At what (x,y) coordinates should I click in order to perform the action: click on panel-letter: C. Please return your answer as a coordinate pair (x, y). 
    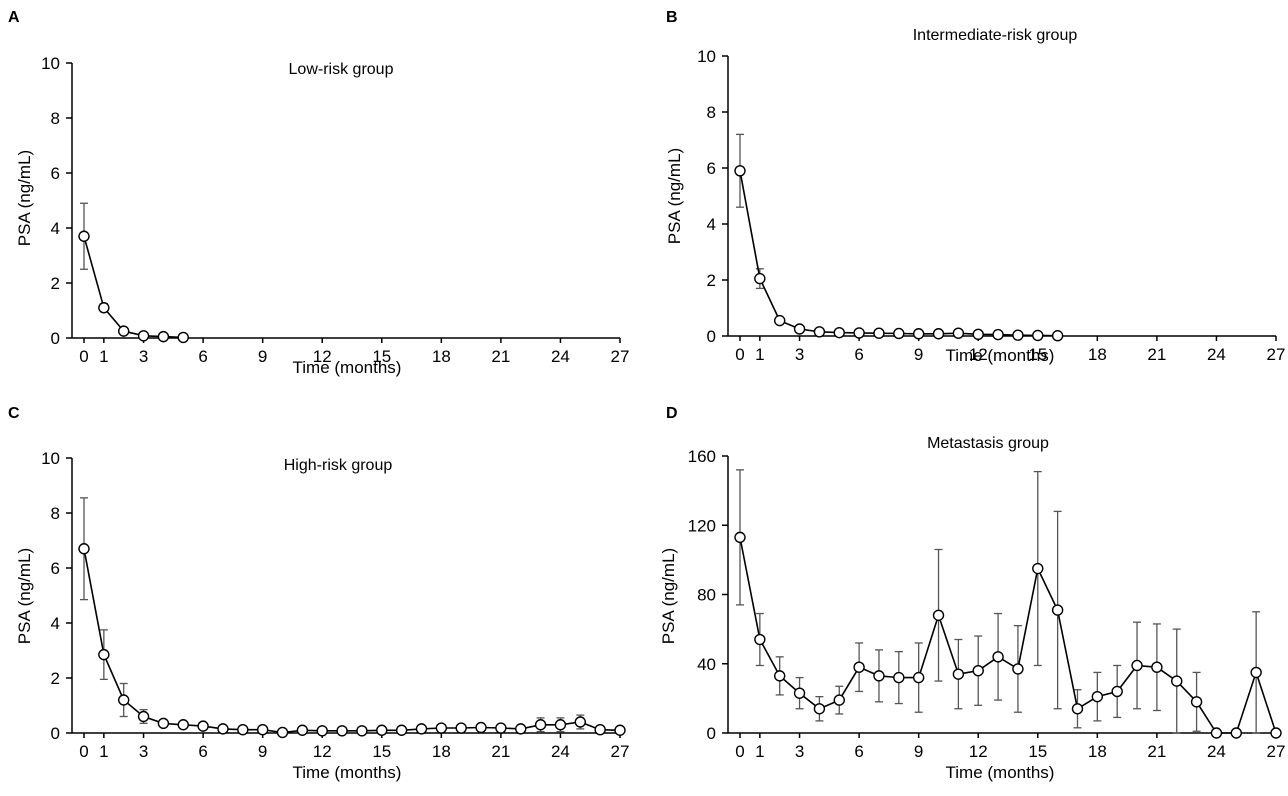
    Looking at the image, I should click on (14, 413).